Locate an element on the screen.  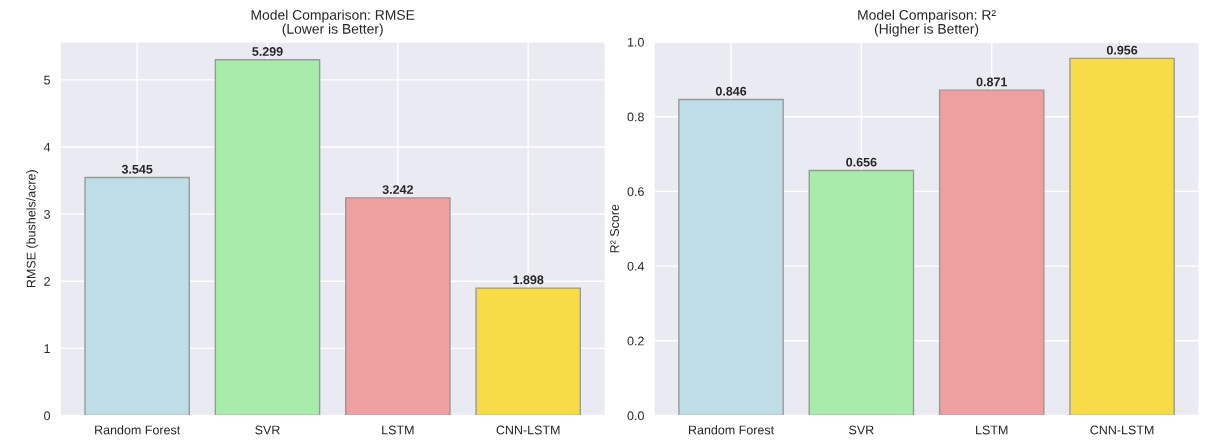
y-tick-label: 4 is located at coordinates (47, 147).